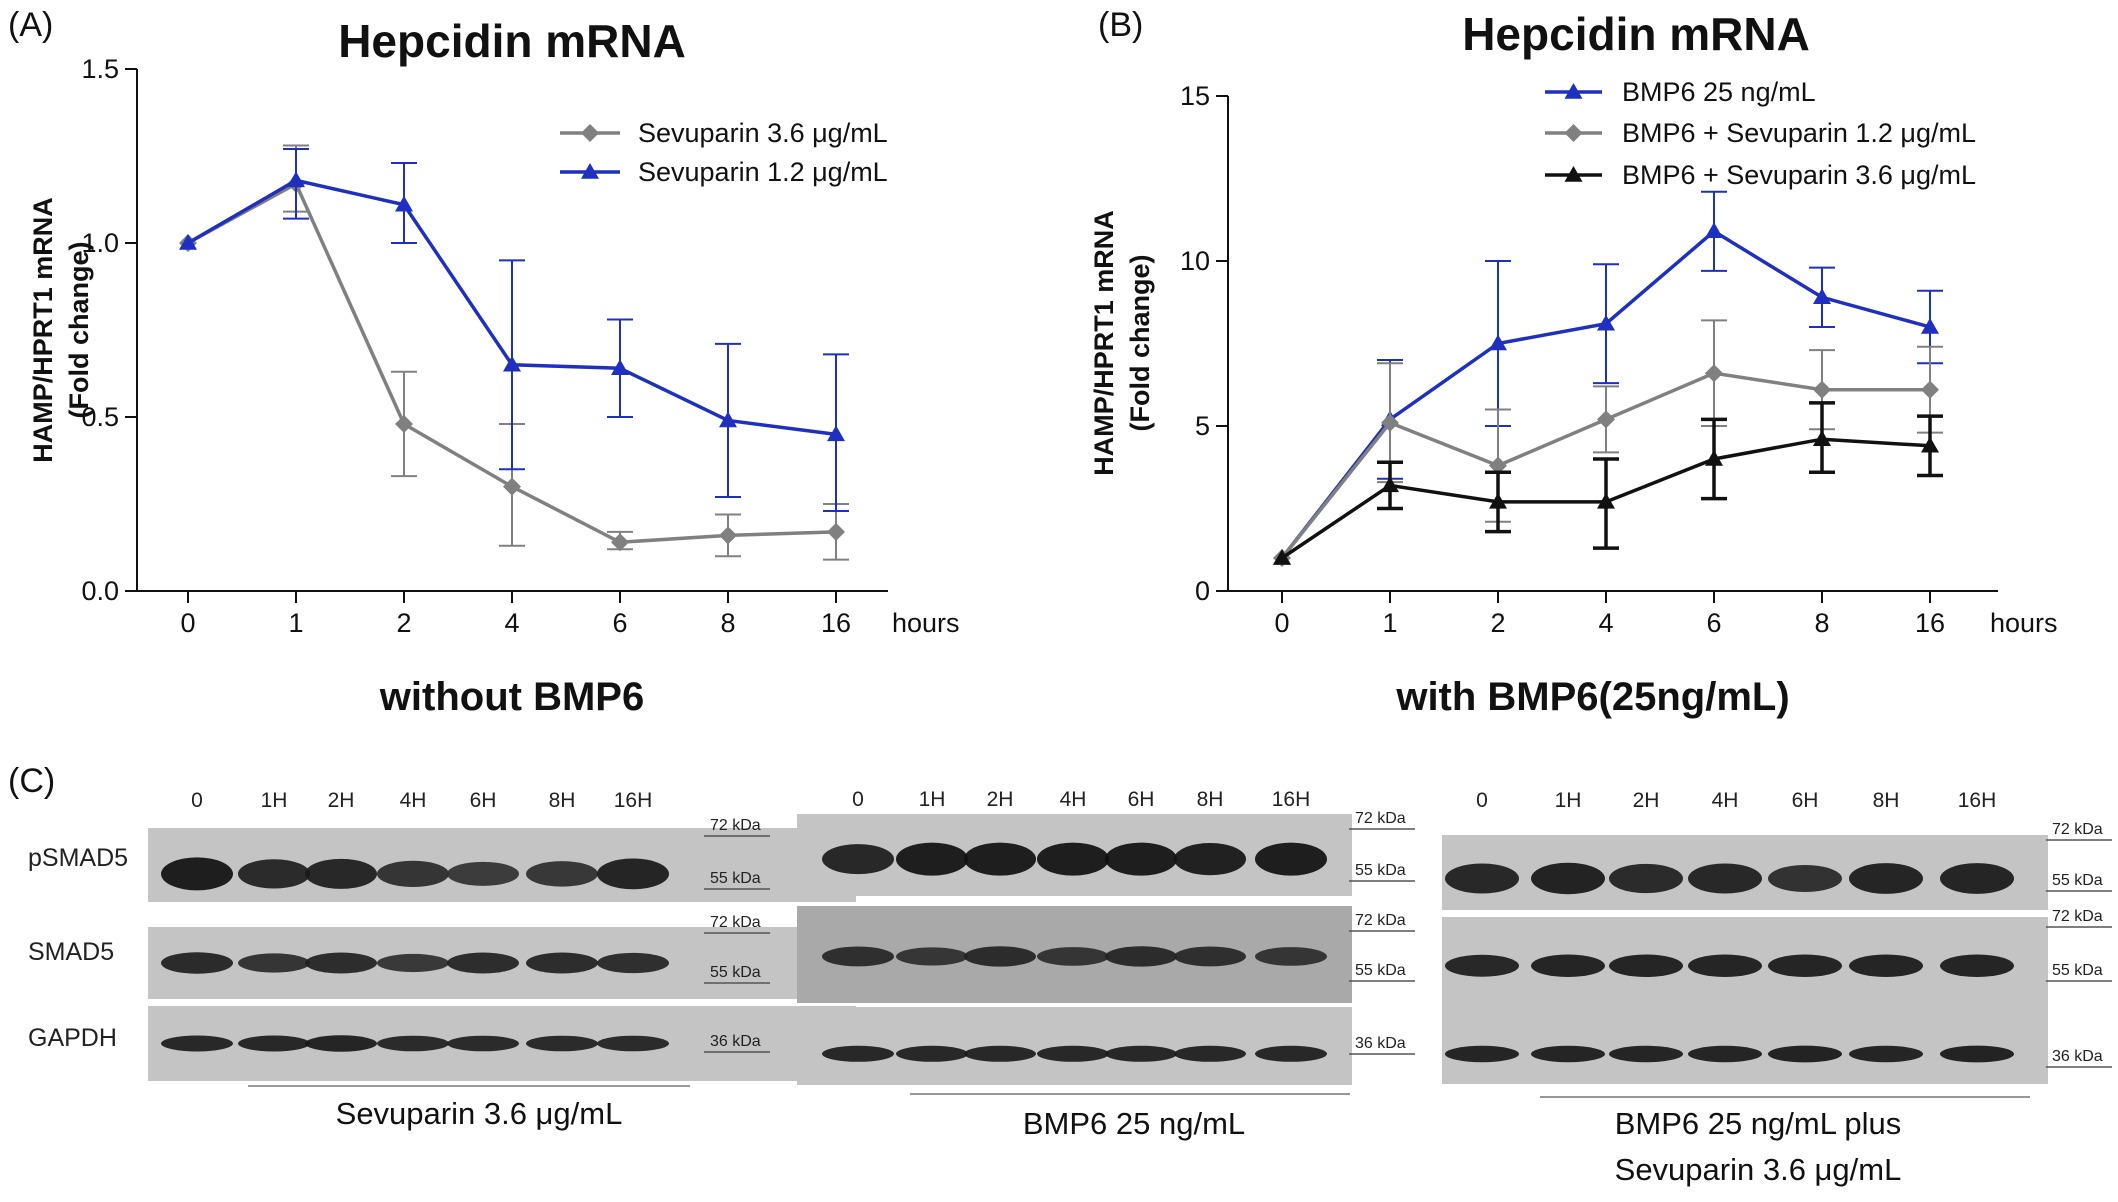 Image resolution: width=2118 pixels, height=1202 pixels. I want to click on y-axis-title: (Fold change), so click(1140, 343).